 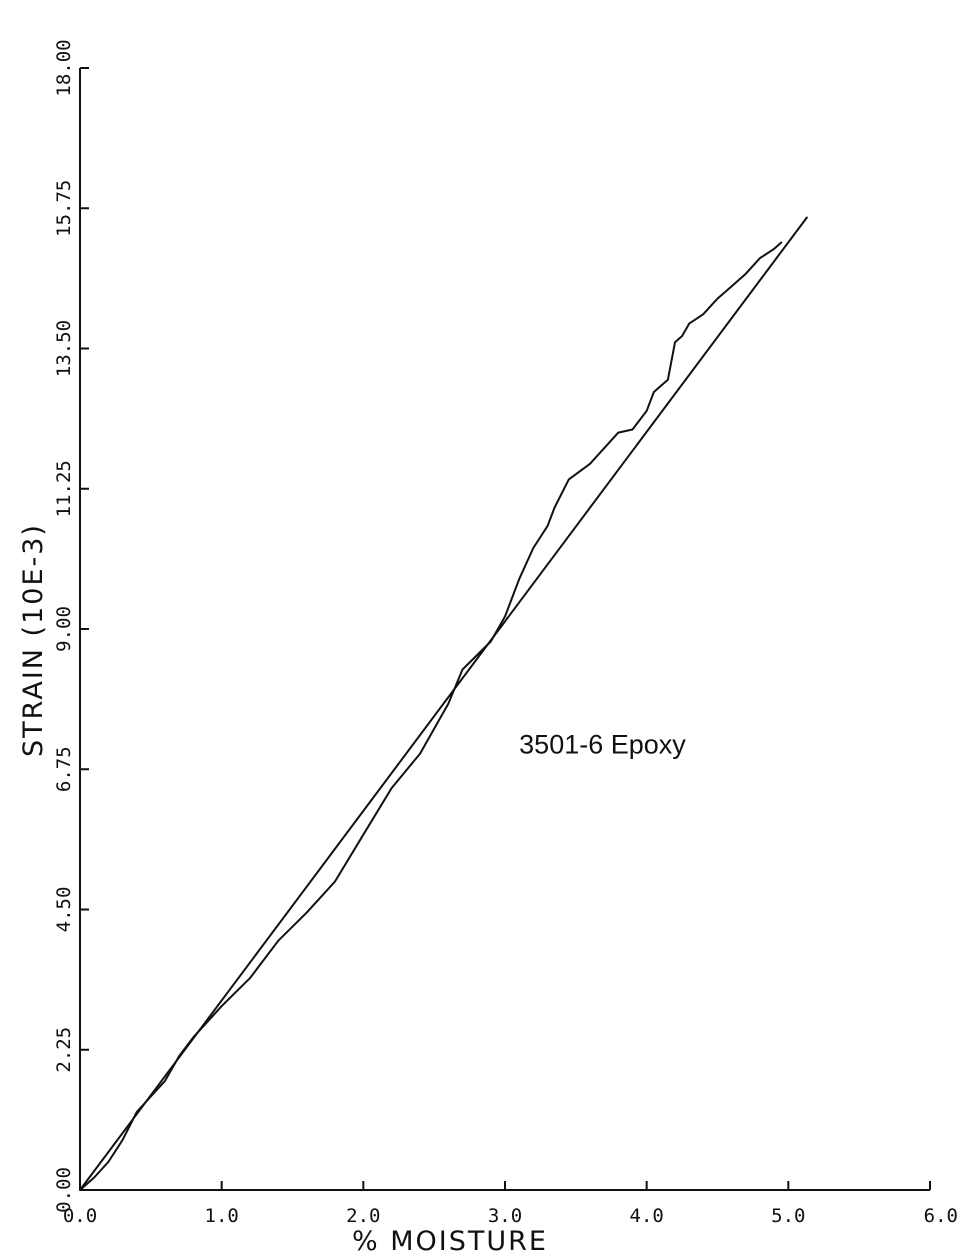 What do you see at coordinates (647, 1216) in the screenshot?
I see `x-tick-label: 4.0` at bounding box center [647, 1216].